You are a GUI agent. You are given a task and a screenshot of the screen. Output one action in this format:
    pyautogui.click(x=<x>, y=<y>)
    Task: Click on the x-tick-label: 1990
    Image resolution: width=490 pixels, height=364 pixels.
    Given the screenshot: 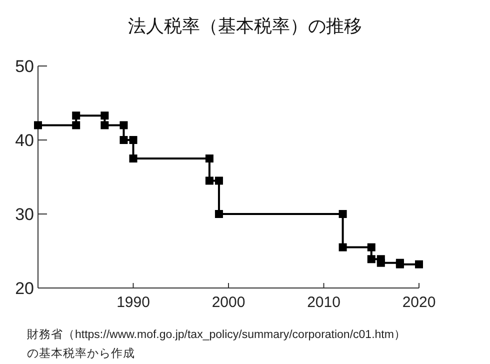 What is the action you would take?
    pyautogui.click(x=133, y=302)
    